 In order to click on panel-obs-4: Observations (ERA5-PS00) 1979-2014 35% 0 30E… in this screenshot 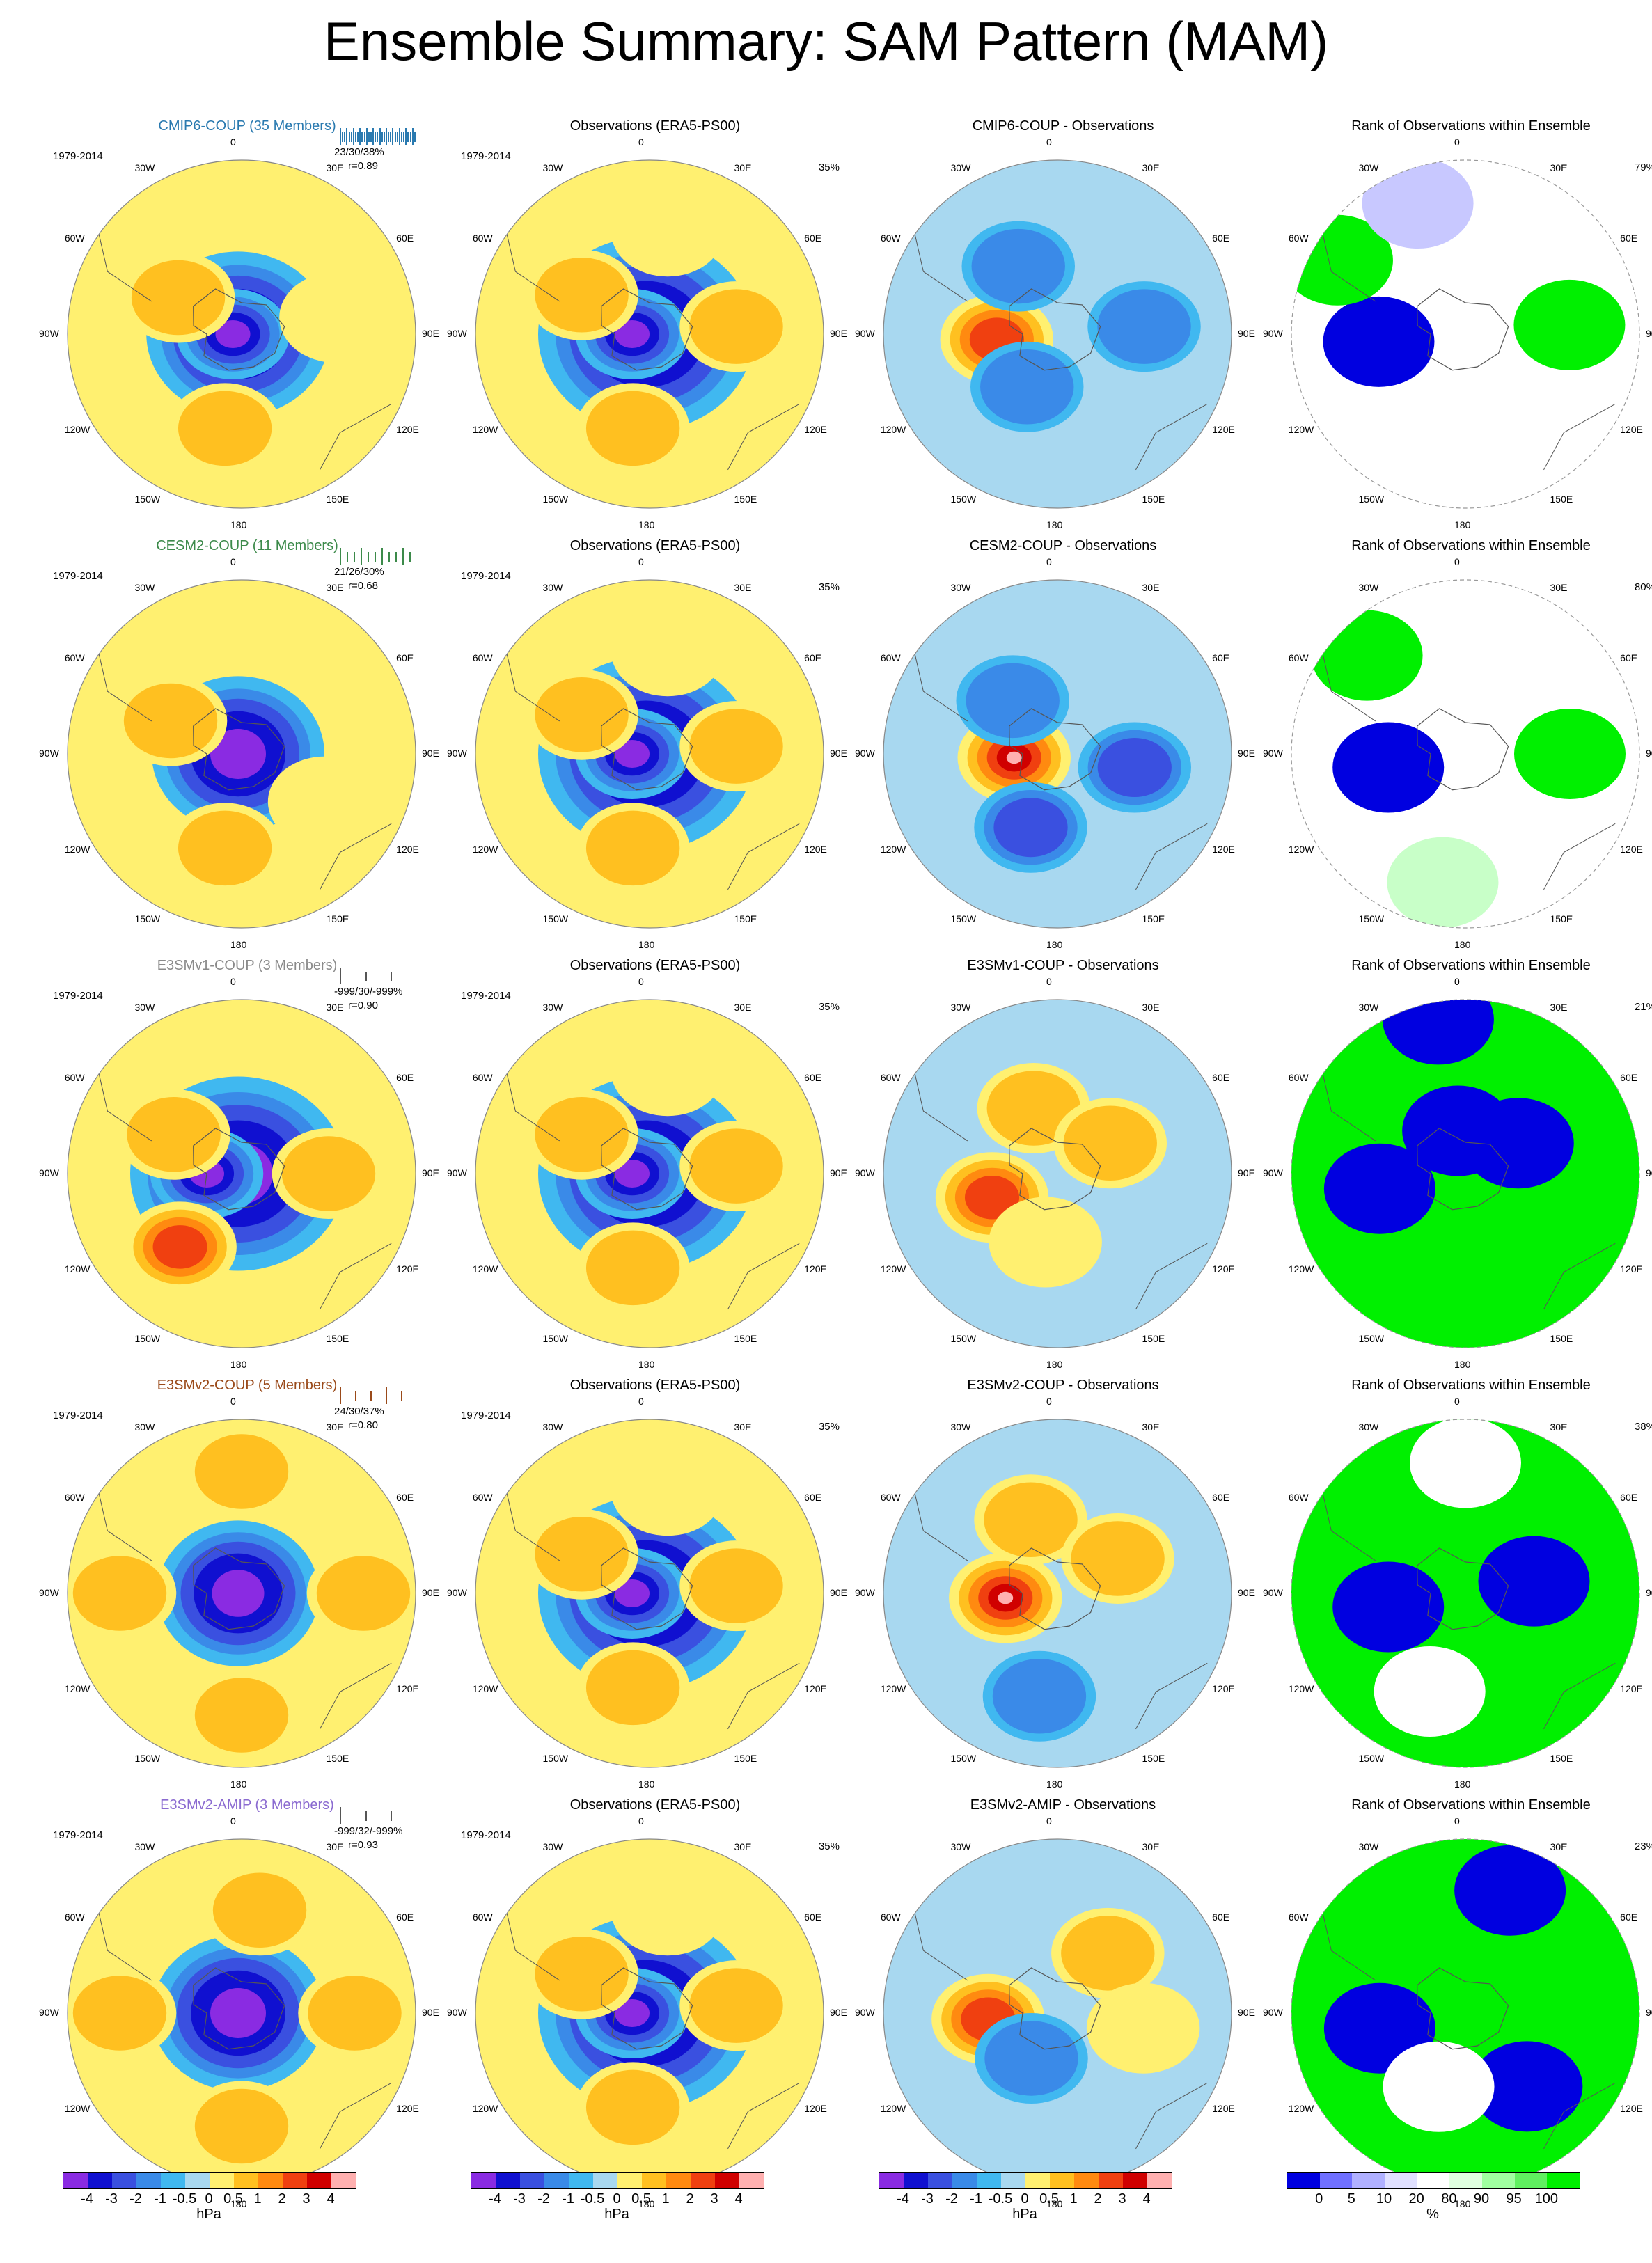, I will do `click(653, 2006)`.